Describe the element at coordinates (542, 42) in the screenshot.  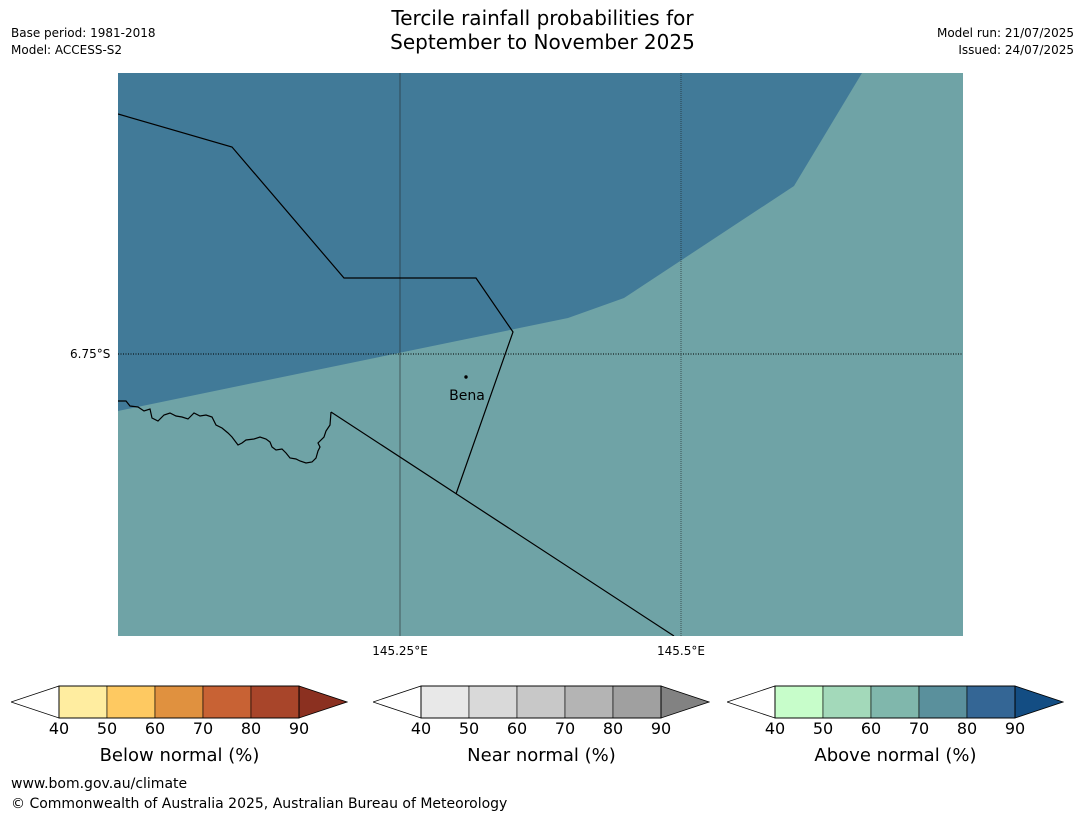
I see `title-line-2: September to November 2025` at that location.